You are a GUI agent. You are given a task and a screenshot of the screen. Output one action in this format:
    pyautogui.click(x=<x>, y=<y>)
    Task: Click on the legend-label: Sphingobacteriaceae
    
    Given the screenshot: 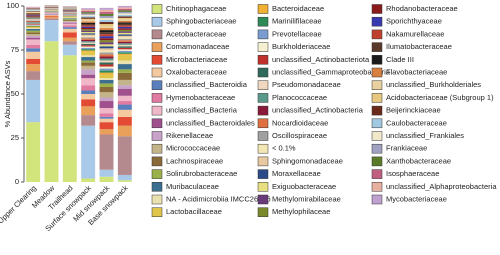 What is the action you would take?
    pyautogui.click(x=201, y=21)
    